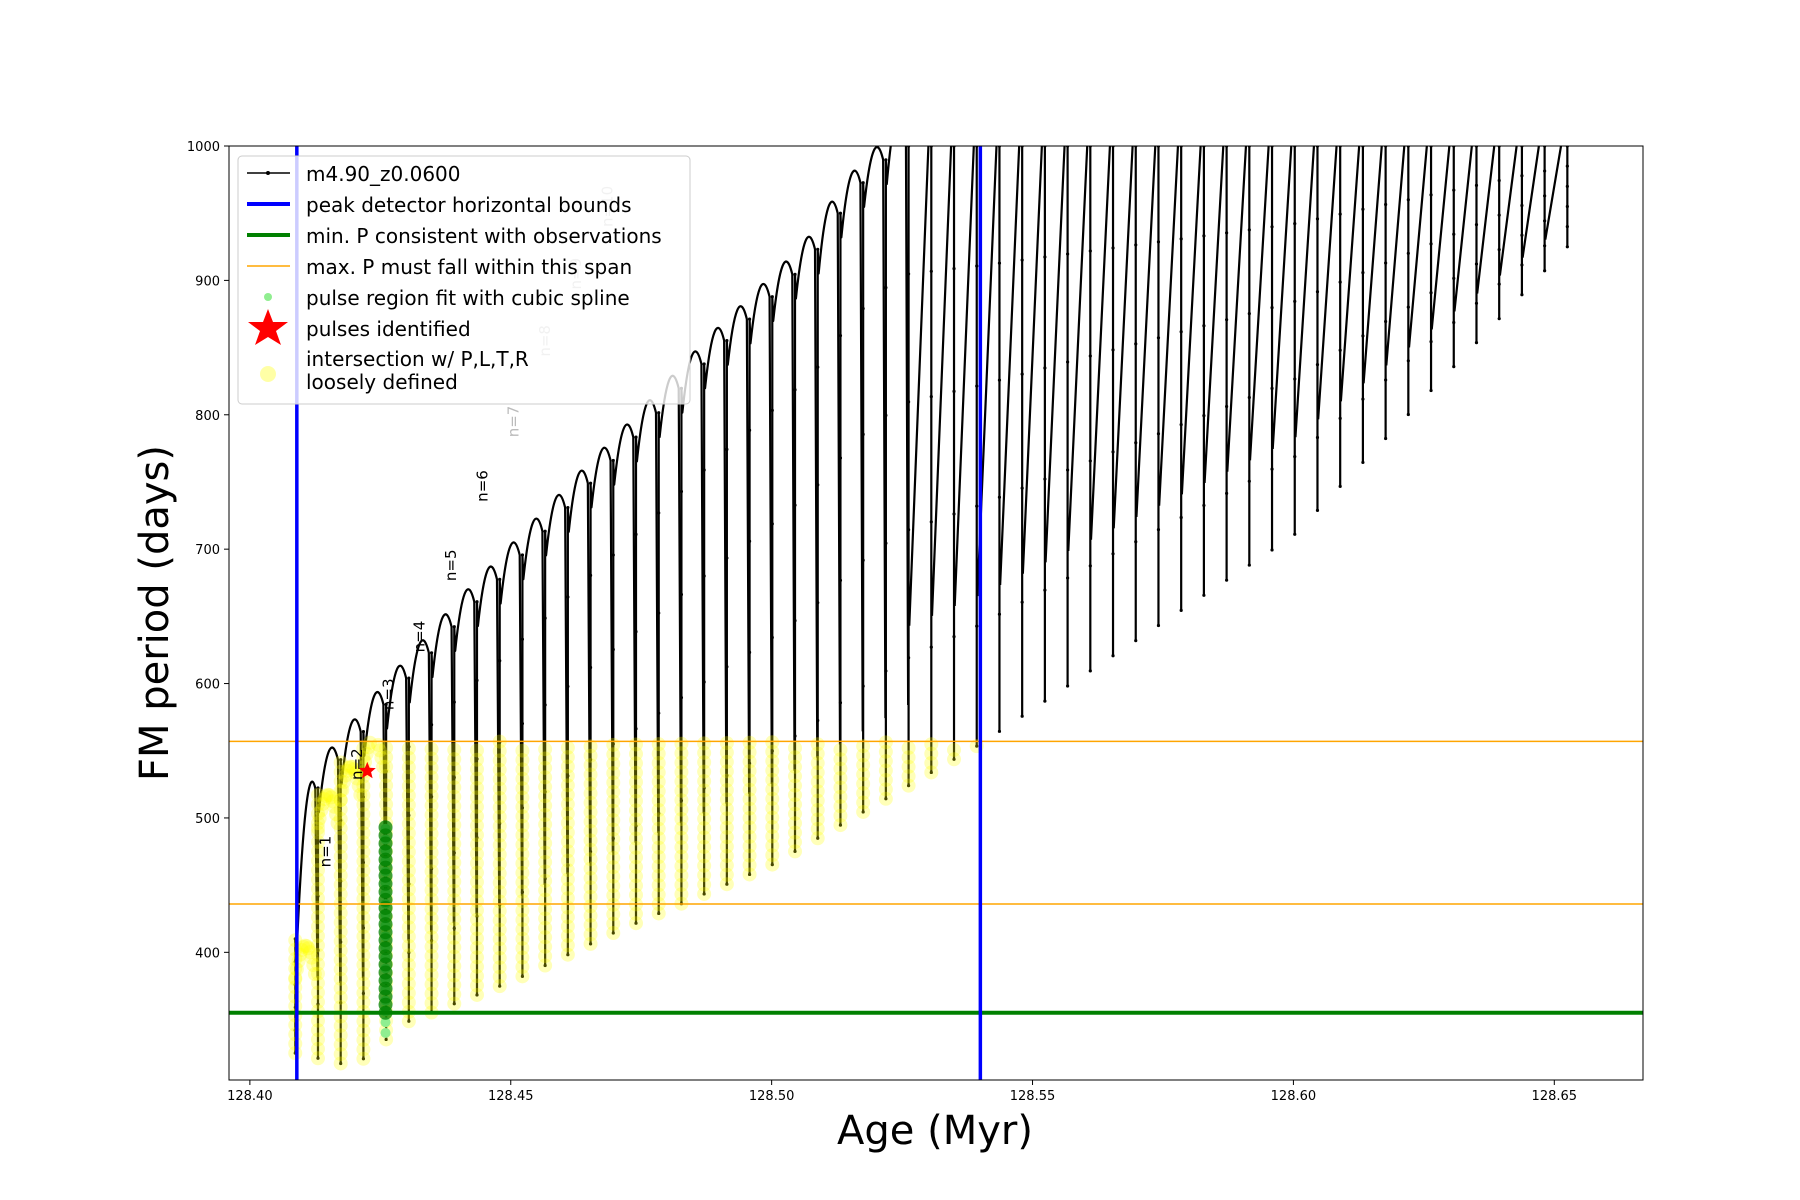 Image resolution: width=1800 pixels, height=1200 pixels. I want to click on legend-label-max-period: max. P must fall within this span, so click(469, 267).